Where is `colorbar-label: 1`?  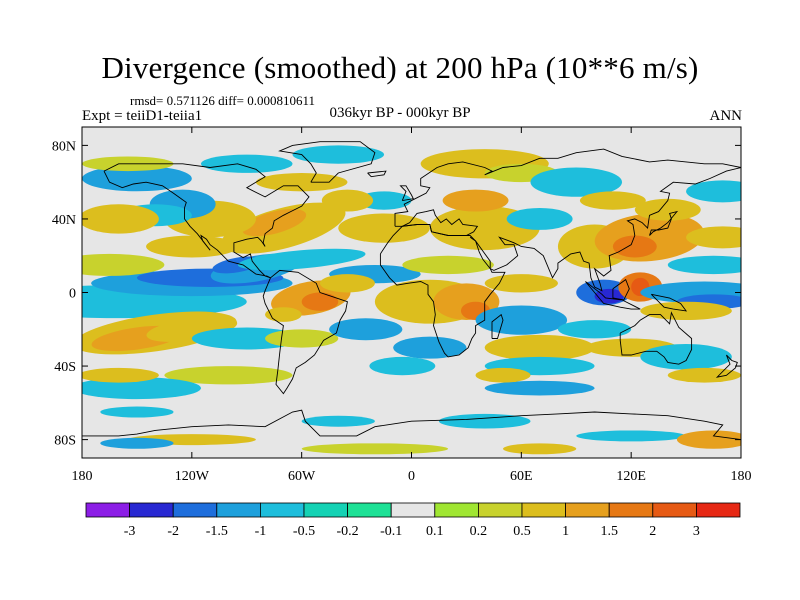
colorbar-label: 1 is located at coordinates (565, 531).